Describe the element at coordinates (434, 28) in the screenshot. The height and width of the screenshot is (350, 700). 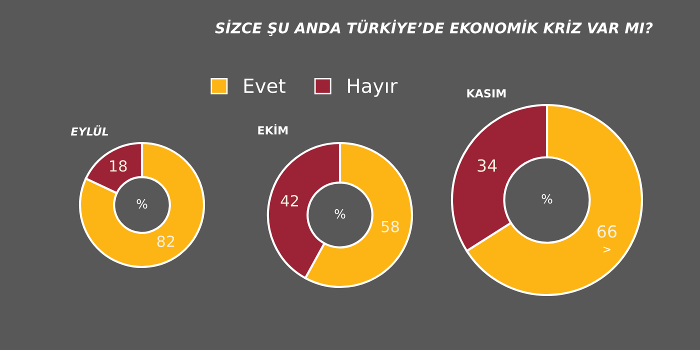
I see `text: SİZCE ŞU ANDA TÜRKİYE’DE EKONOMİK KRİZ VAR MI?` at that location.